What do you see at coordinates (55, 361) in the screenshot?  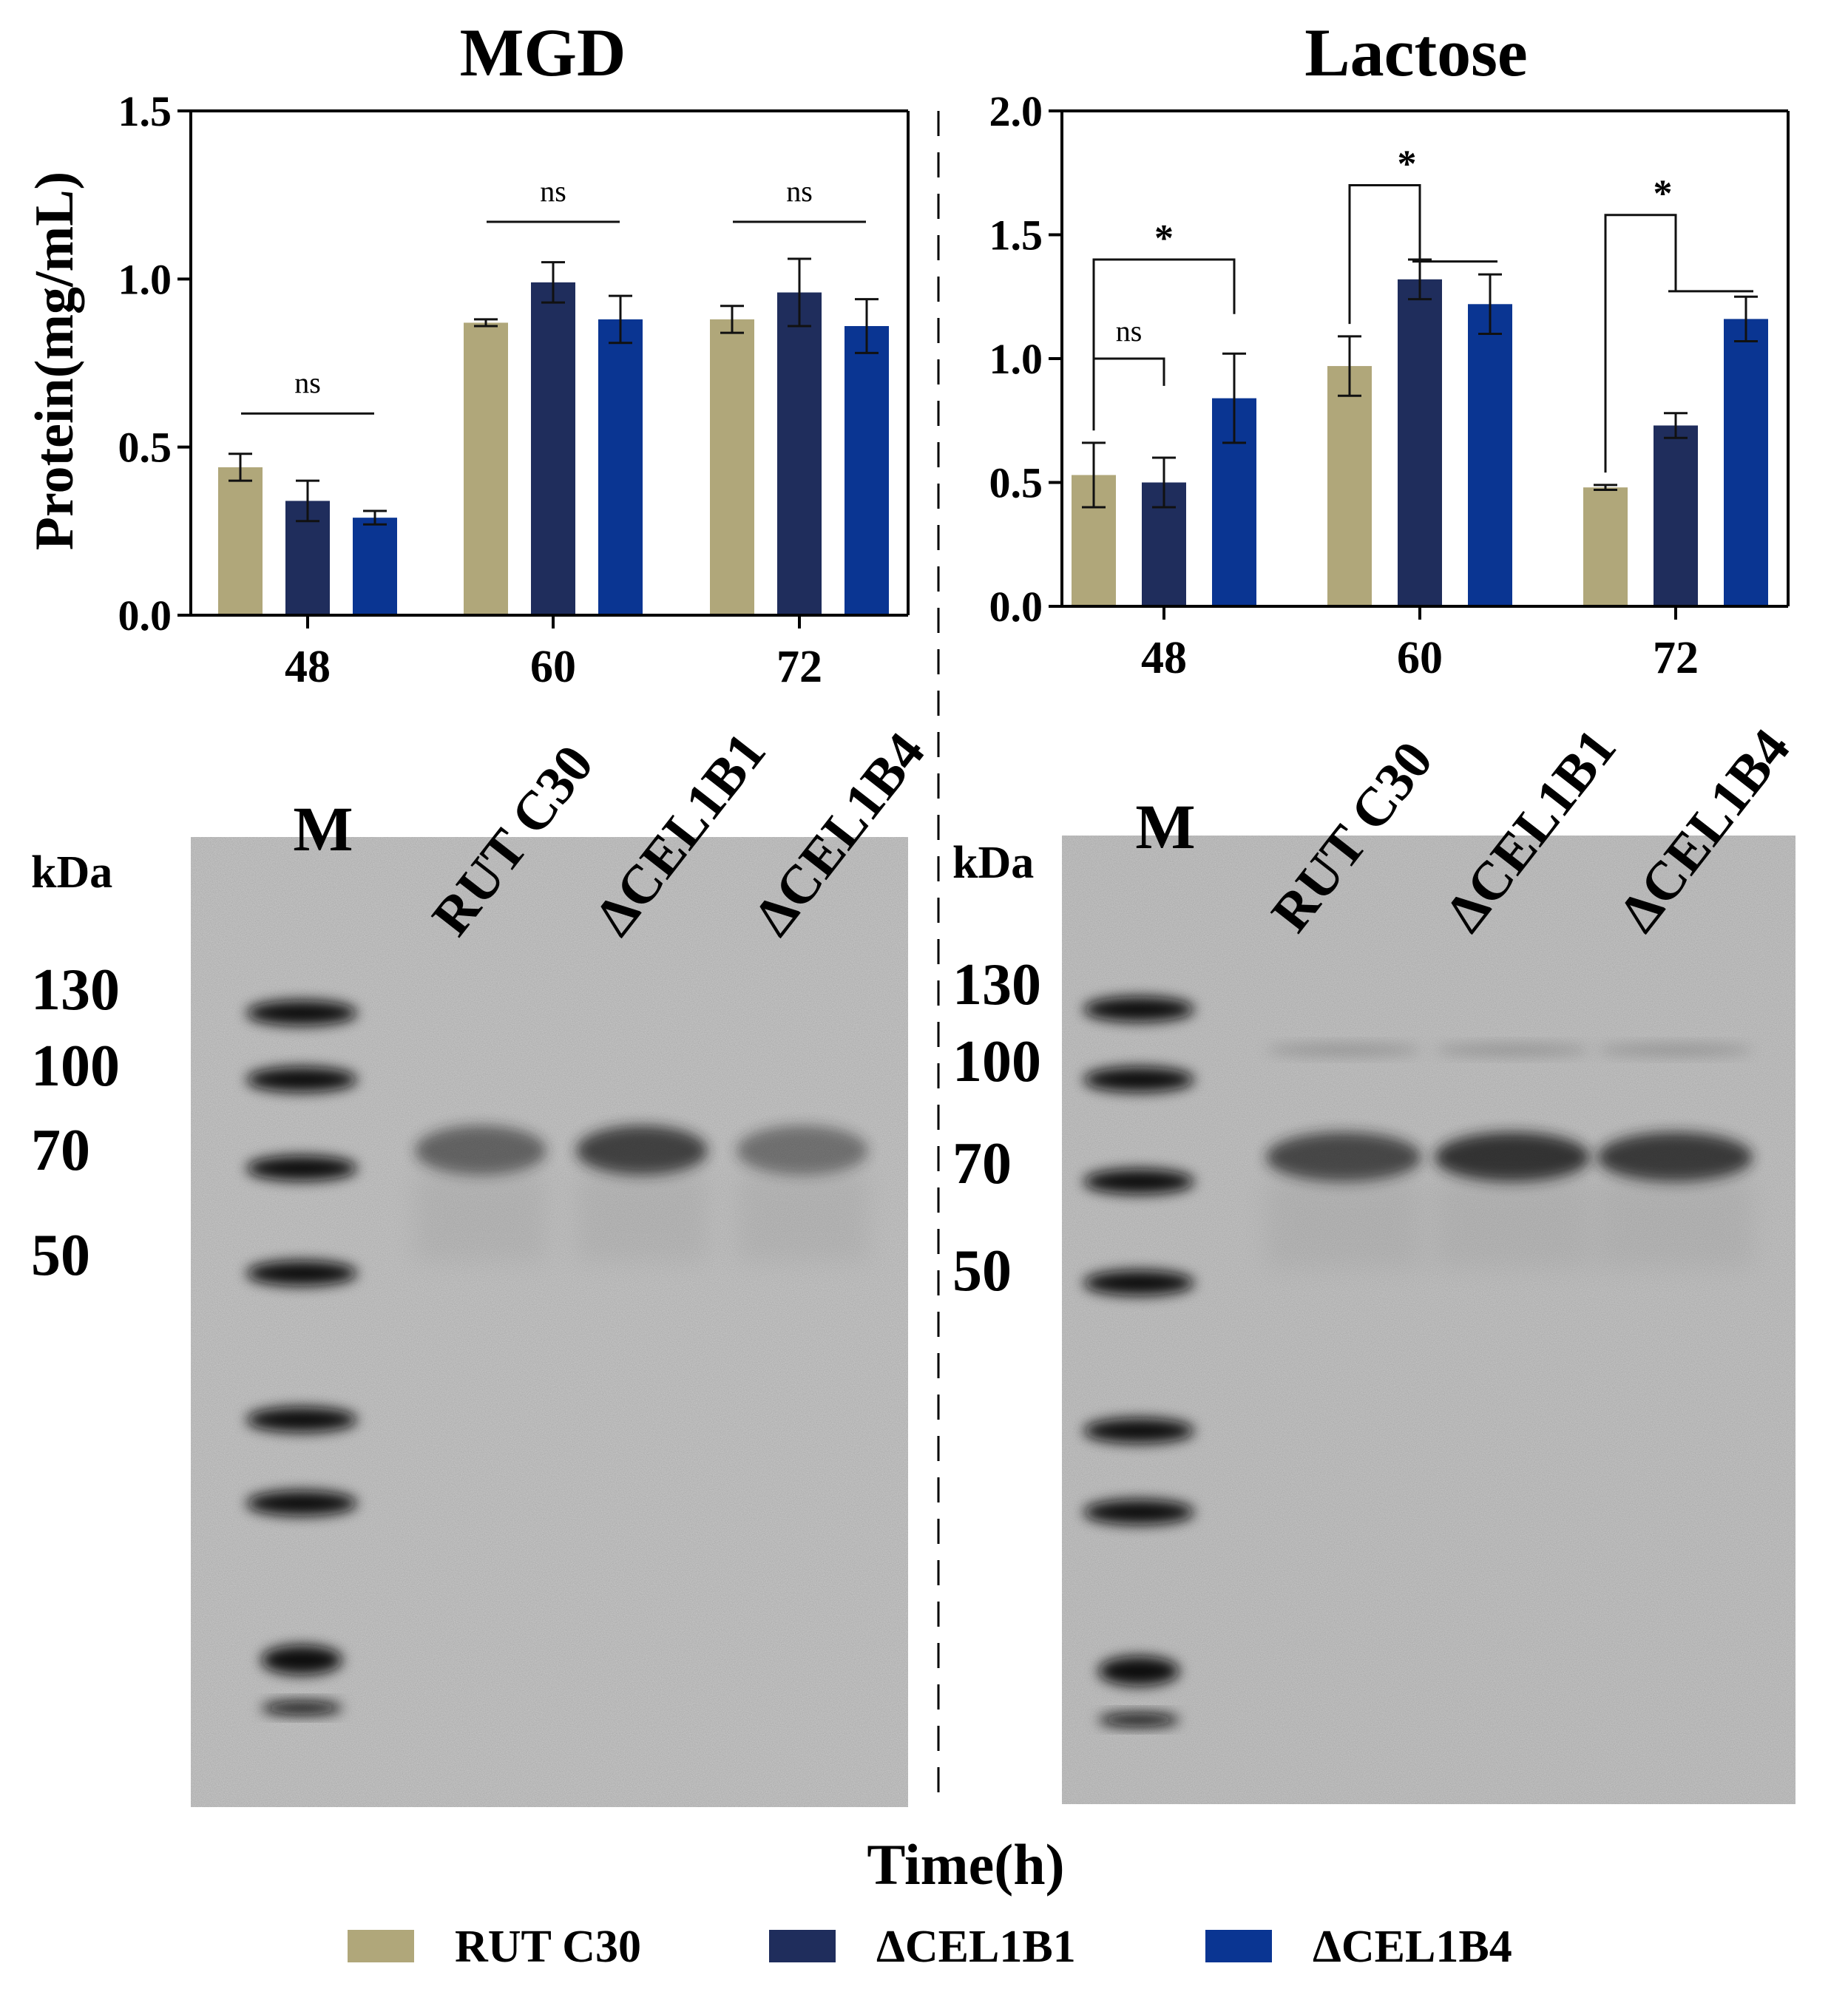 I see `y-axis-label: Protein(mg/mL)` at bounding box center [55, 361].